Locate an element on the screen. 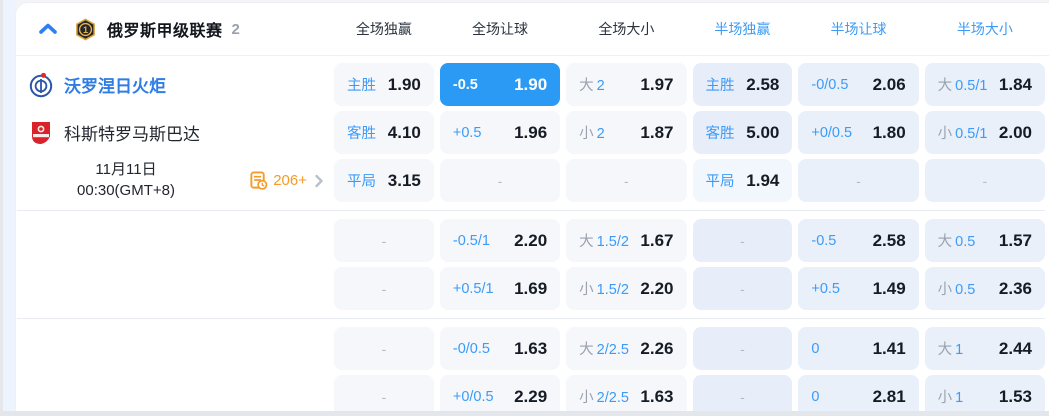  odds-cell-ht1x2-home: 主胜 2.58 is located at coordinates (742, 84).